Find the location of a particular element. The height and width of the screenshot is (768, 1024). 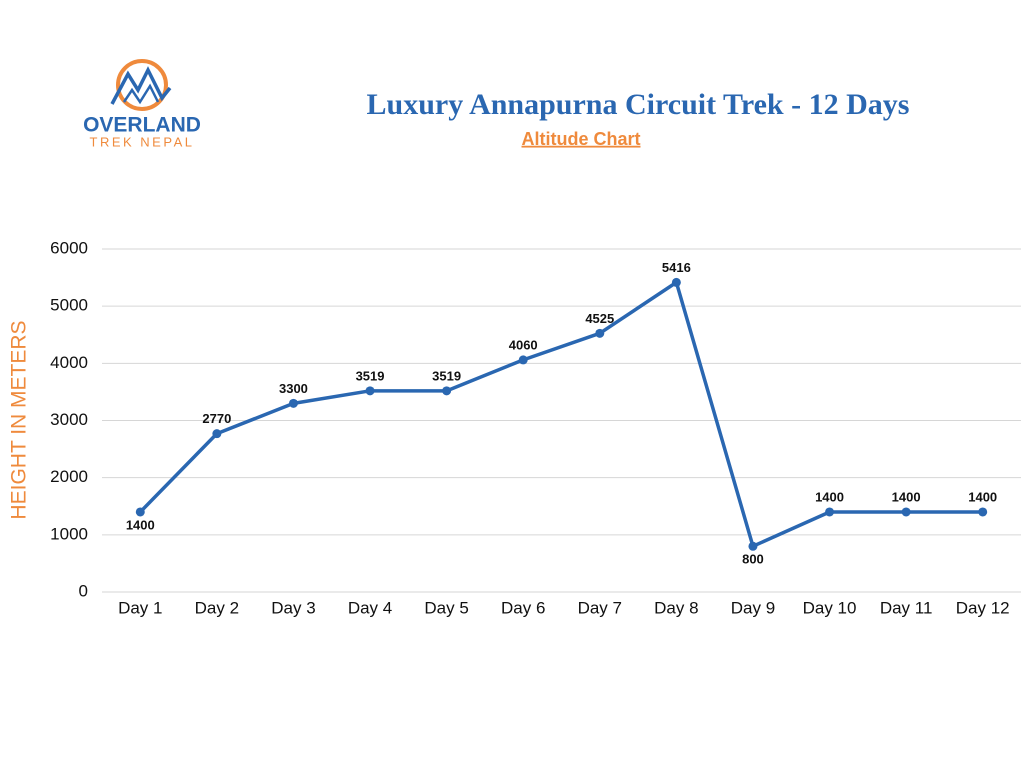

logo: OVERLAND TREK NEPAL is located at coordinates (142, 104).